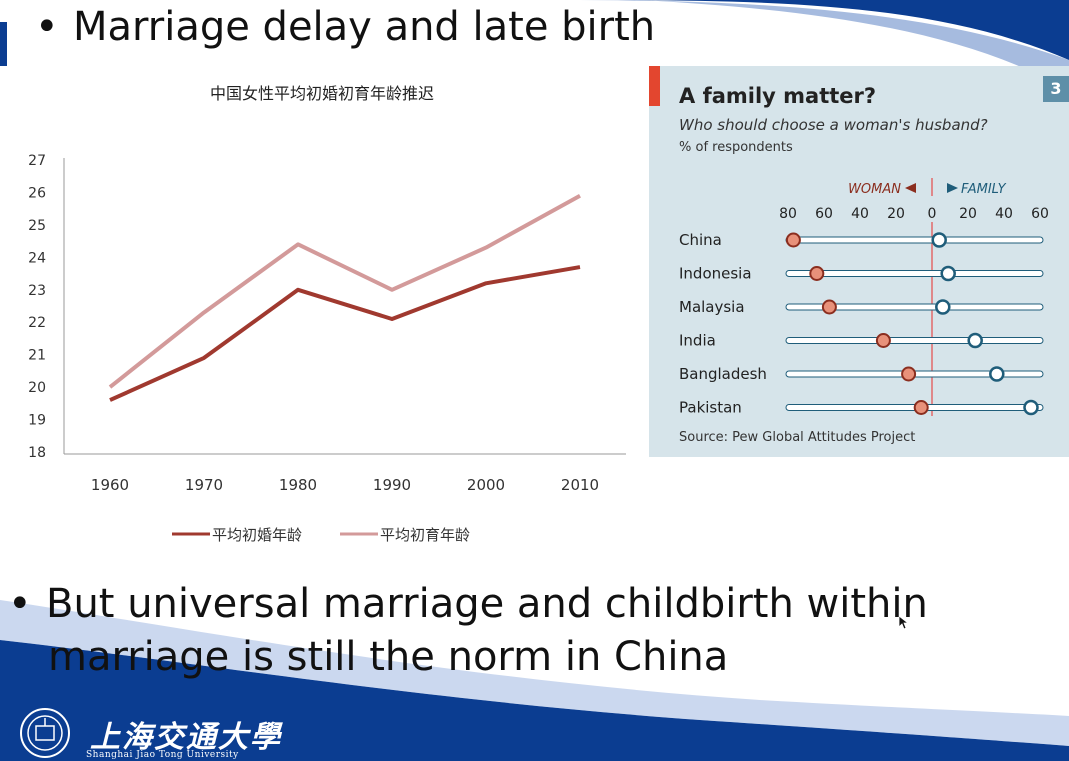  Describe the element at coordinates (186, 737) in the screenshot. I see `university-name-cn: 上海交通大學` at that location.